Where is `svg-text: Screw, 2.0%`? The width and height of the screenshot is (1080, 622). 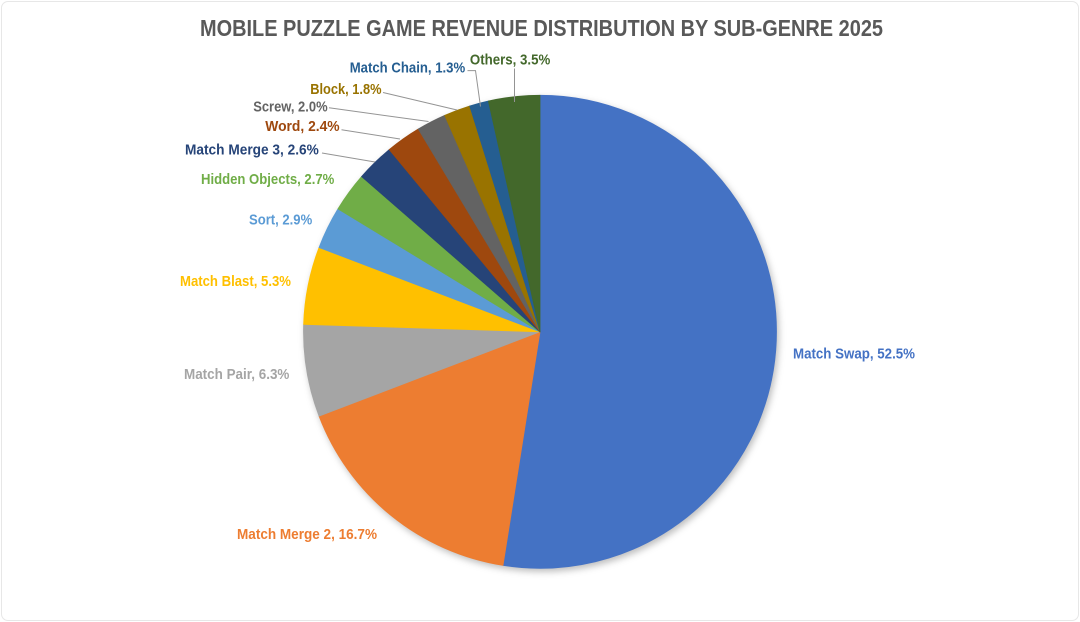
svg-text: Screw, 2.0% is located at coordinates (290, 107).